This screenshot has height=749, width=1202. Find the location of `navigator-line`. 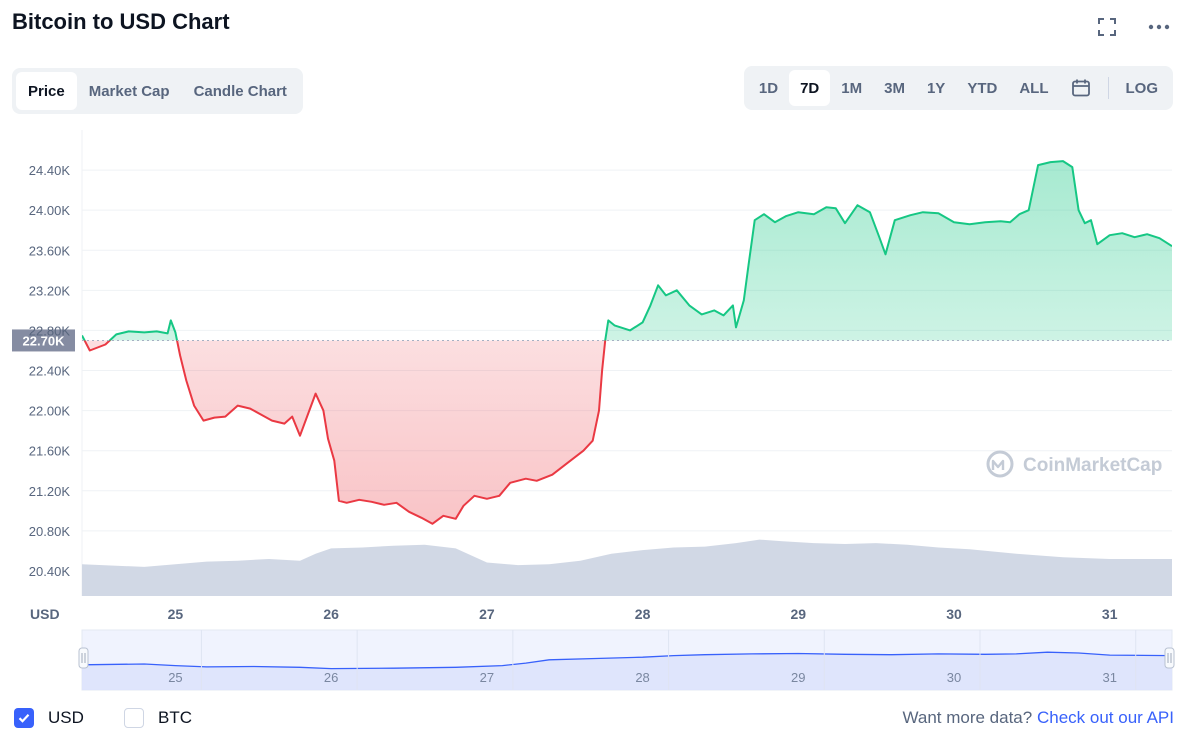

navigator-line is located at coordinates (627, 660).